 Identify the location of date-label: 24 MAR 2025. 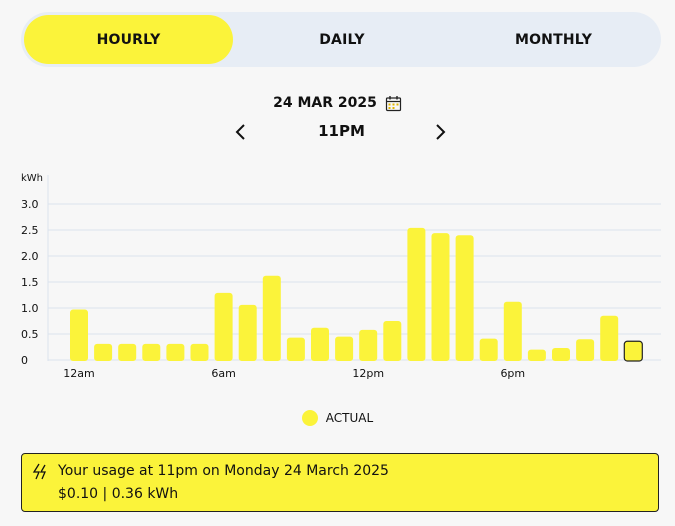
(325, 103).